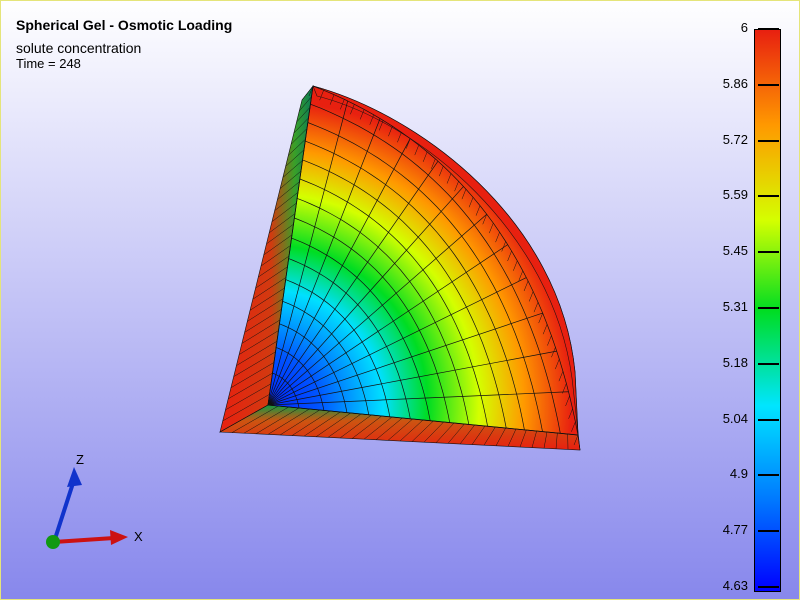 The image size is (800, 600). What do you see at coordinates (53, 542) in the screenshot?
I see `y-axis-marker` at bounding box center [53, 542].